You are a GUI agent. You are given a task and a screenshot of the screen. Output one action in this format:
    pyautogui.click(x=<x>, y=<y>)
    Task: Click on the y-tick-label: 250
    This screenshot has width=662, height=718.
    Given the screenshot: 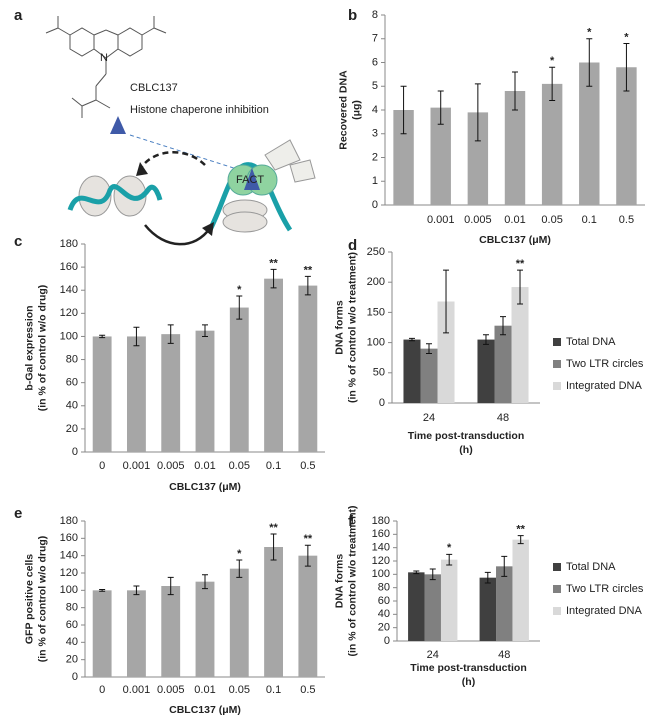 What is the action you would take?
    pyautogui.click(x=376, y=252)
    